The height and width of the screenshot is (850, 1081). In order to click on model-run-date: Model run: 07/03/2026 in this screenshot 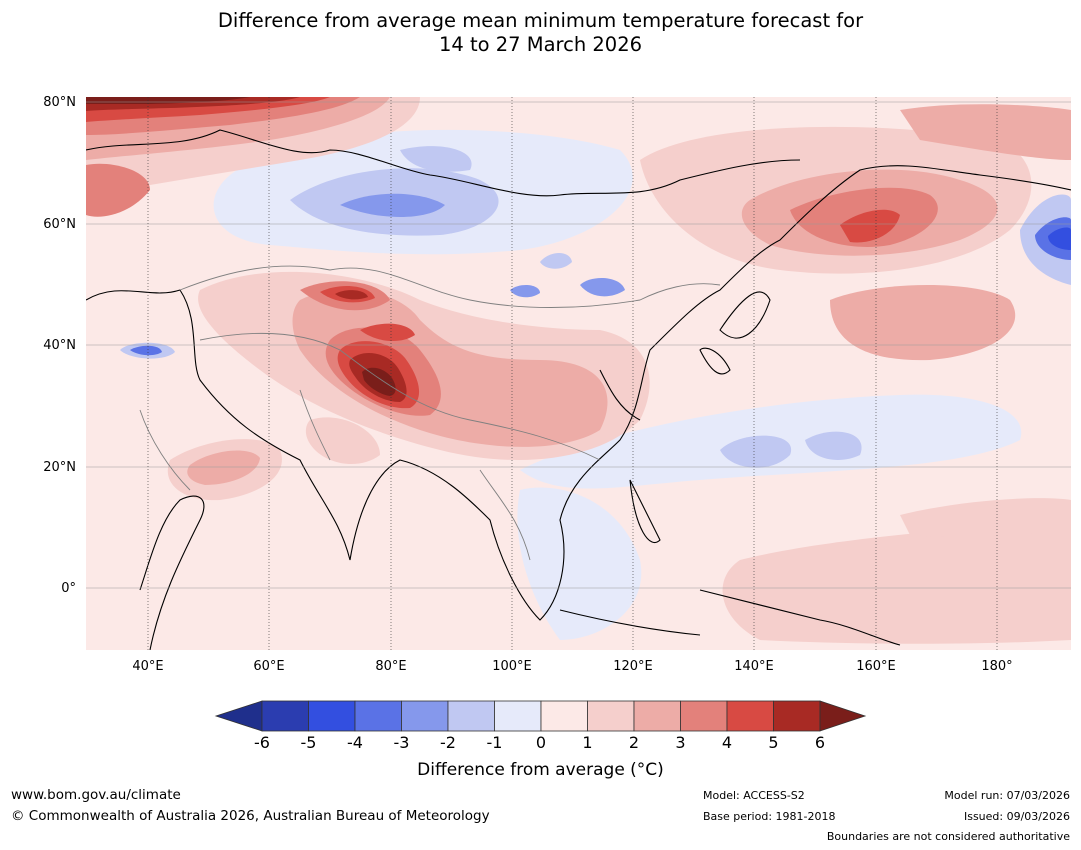, I will do `click(1007, 795)`.